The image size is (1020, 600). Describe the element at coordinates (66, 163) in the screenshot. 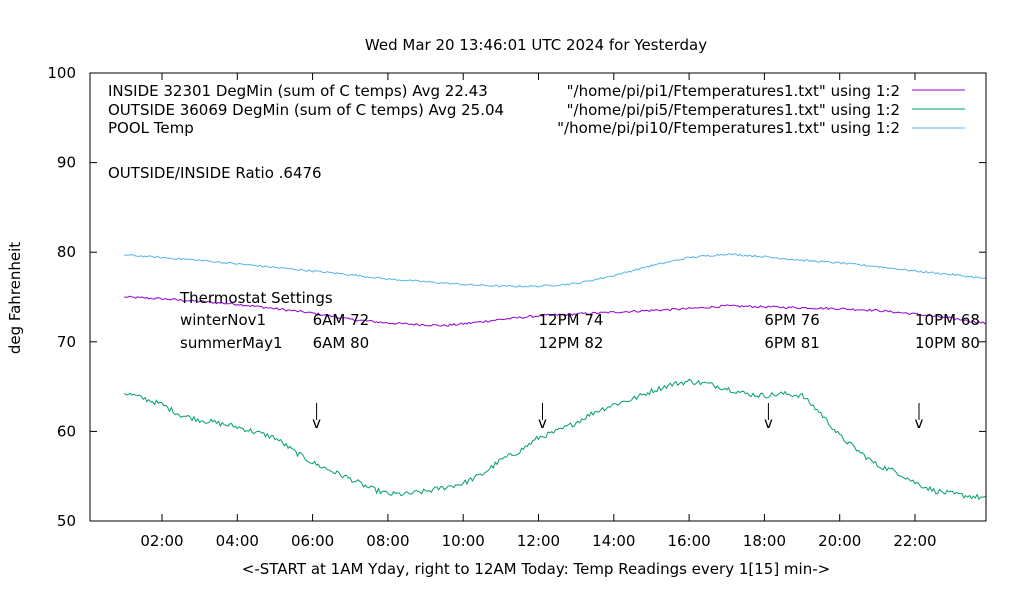

I see `y-tick-label: 90` at that location.